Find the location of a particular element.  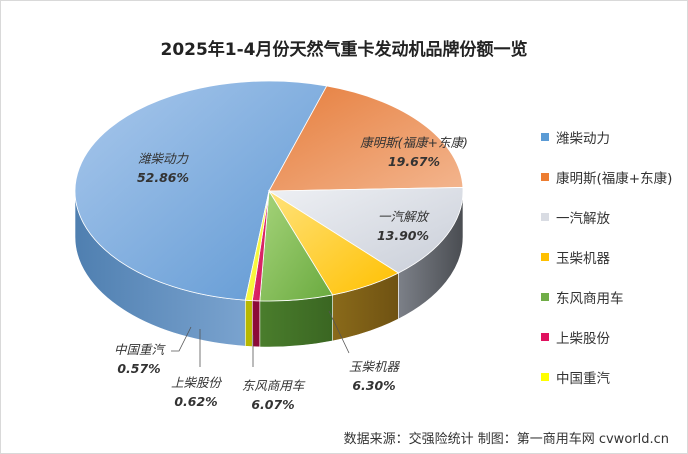

source-note: 数据来源：交强险统计 制图：第一商用车网 cvworld.cn is located at coordinates (506, 439).